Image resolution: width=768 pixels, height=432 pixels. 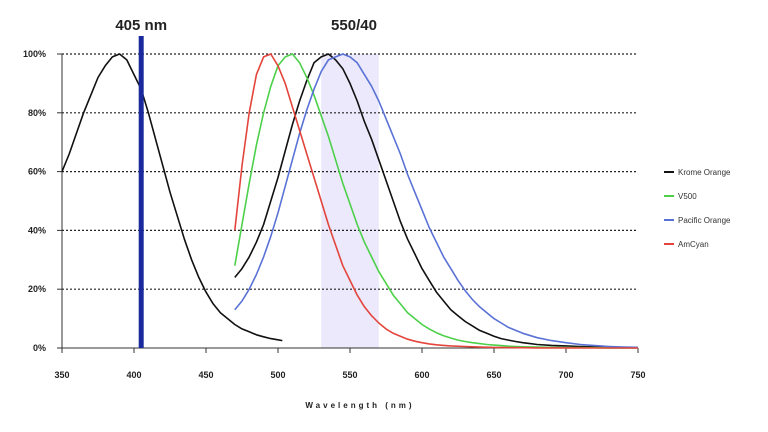 I want to click on y-tick-label: 60%, so click(x=37, y=172).